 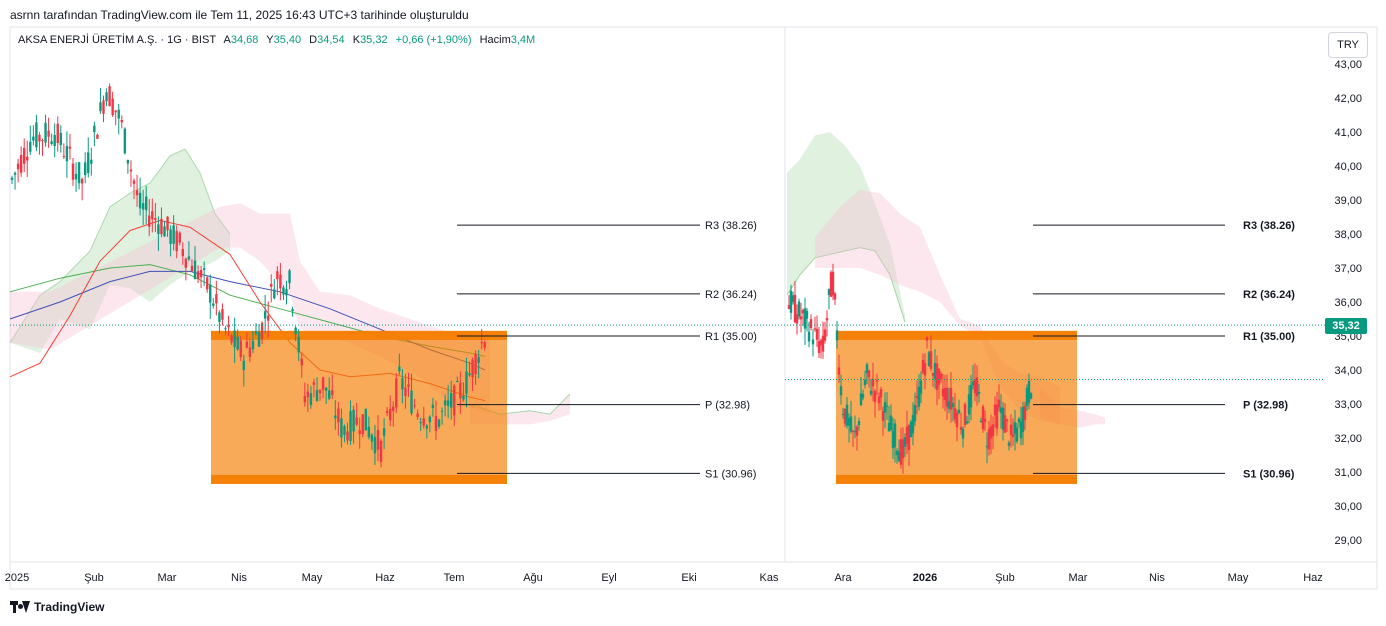 I want to click on x-tick-label: Tem, so click(x=454, y=578).